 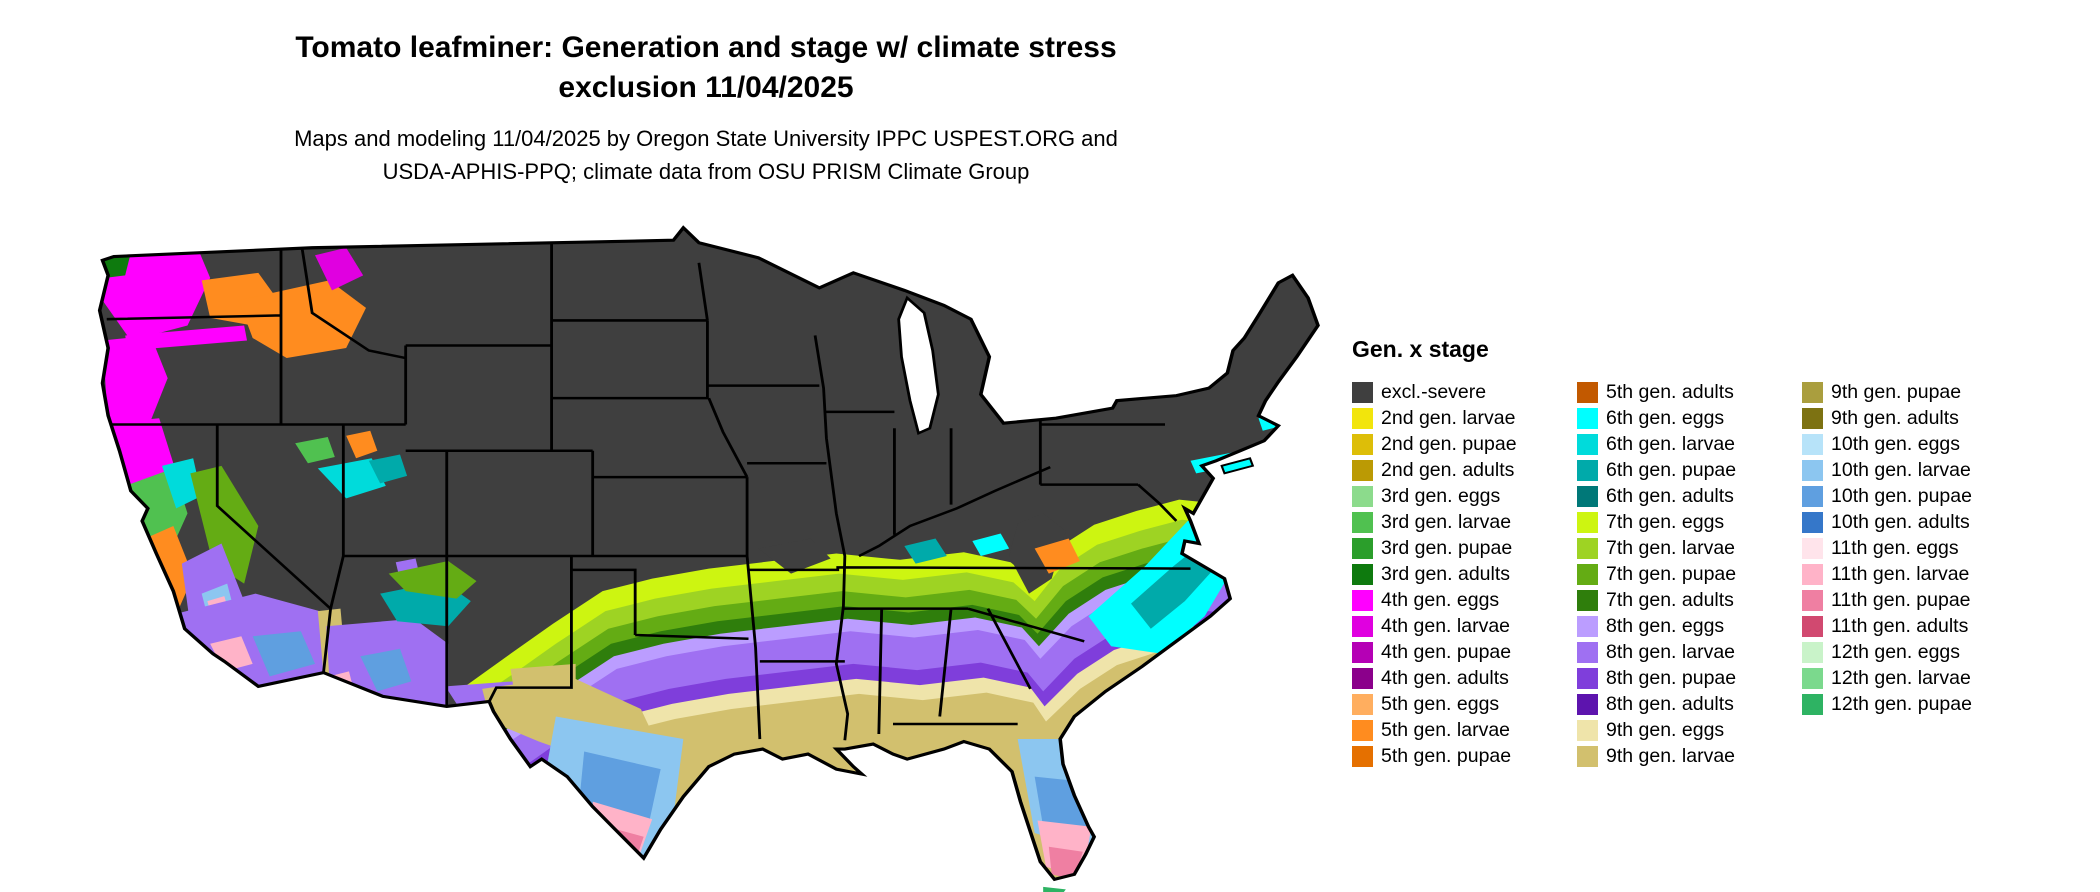 I want to click on legend-item-label: 10th gen. larvae, so click(x=1901, y=469).